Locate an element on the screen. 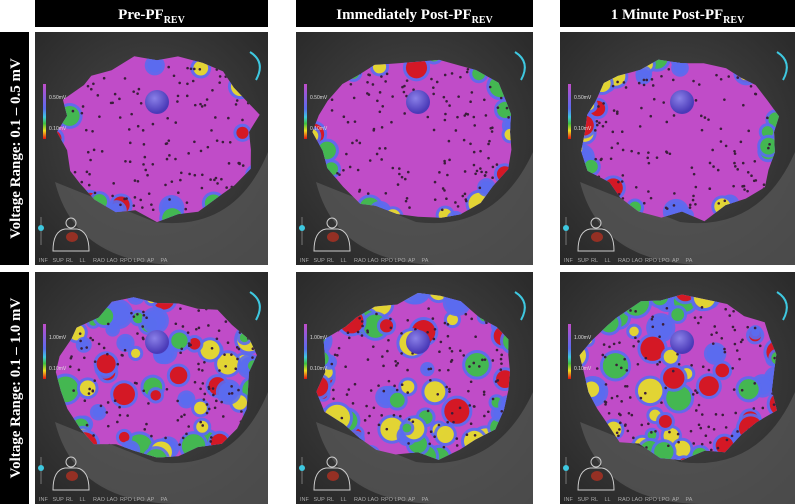 The height and width of the screenshot is (504, 800). view-button: LAO is located at coordinates (638, 261).